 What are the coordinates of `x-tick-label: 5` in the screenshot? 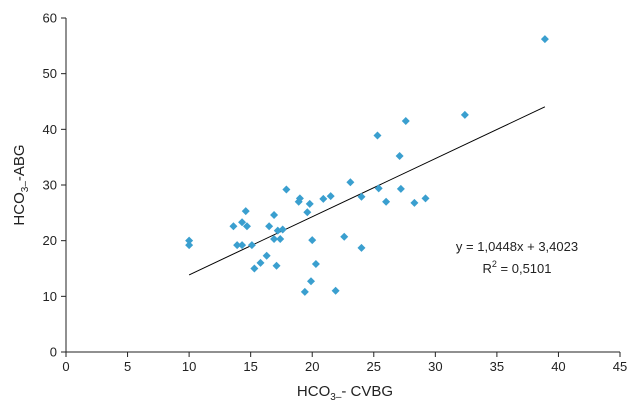 It's located at (127, 366).